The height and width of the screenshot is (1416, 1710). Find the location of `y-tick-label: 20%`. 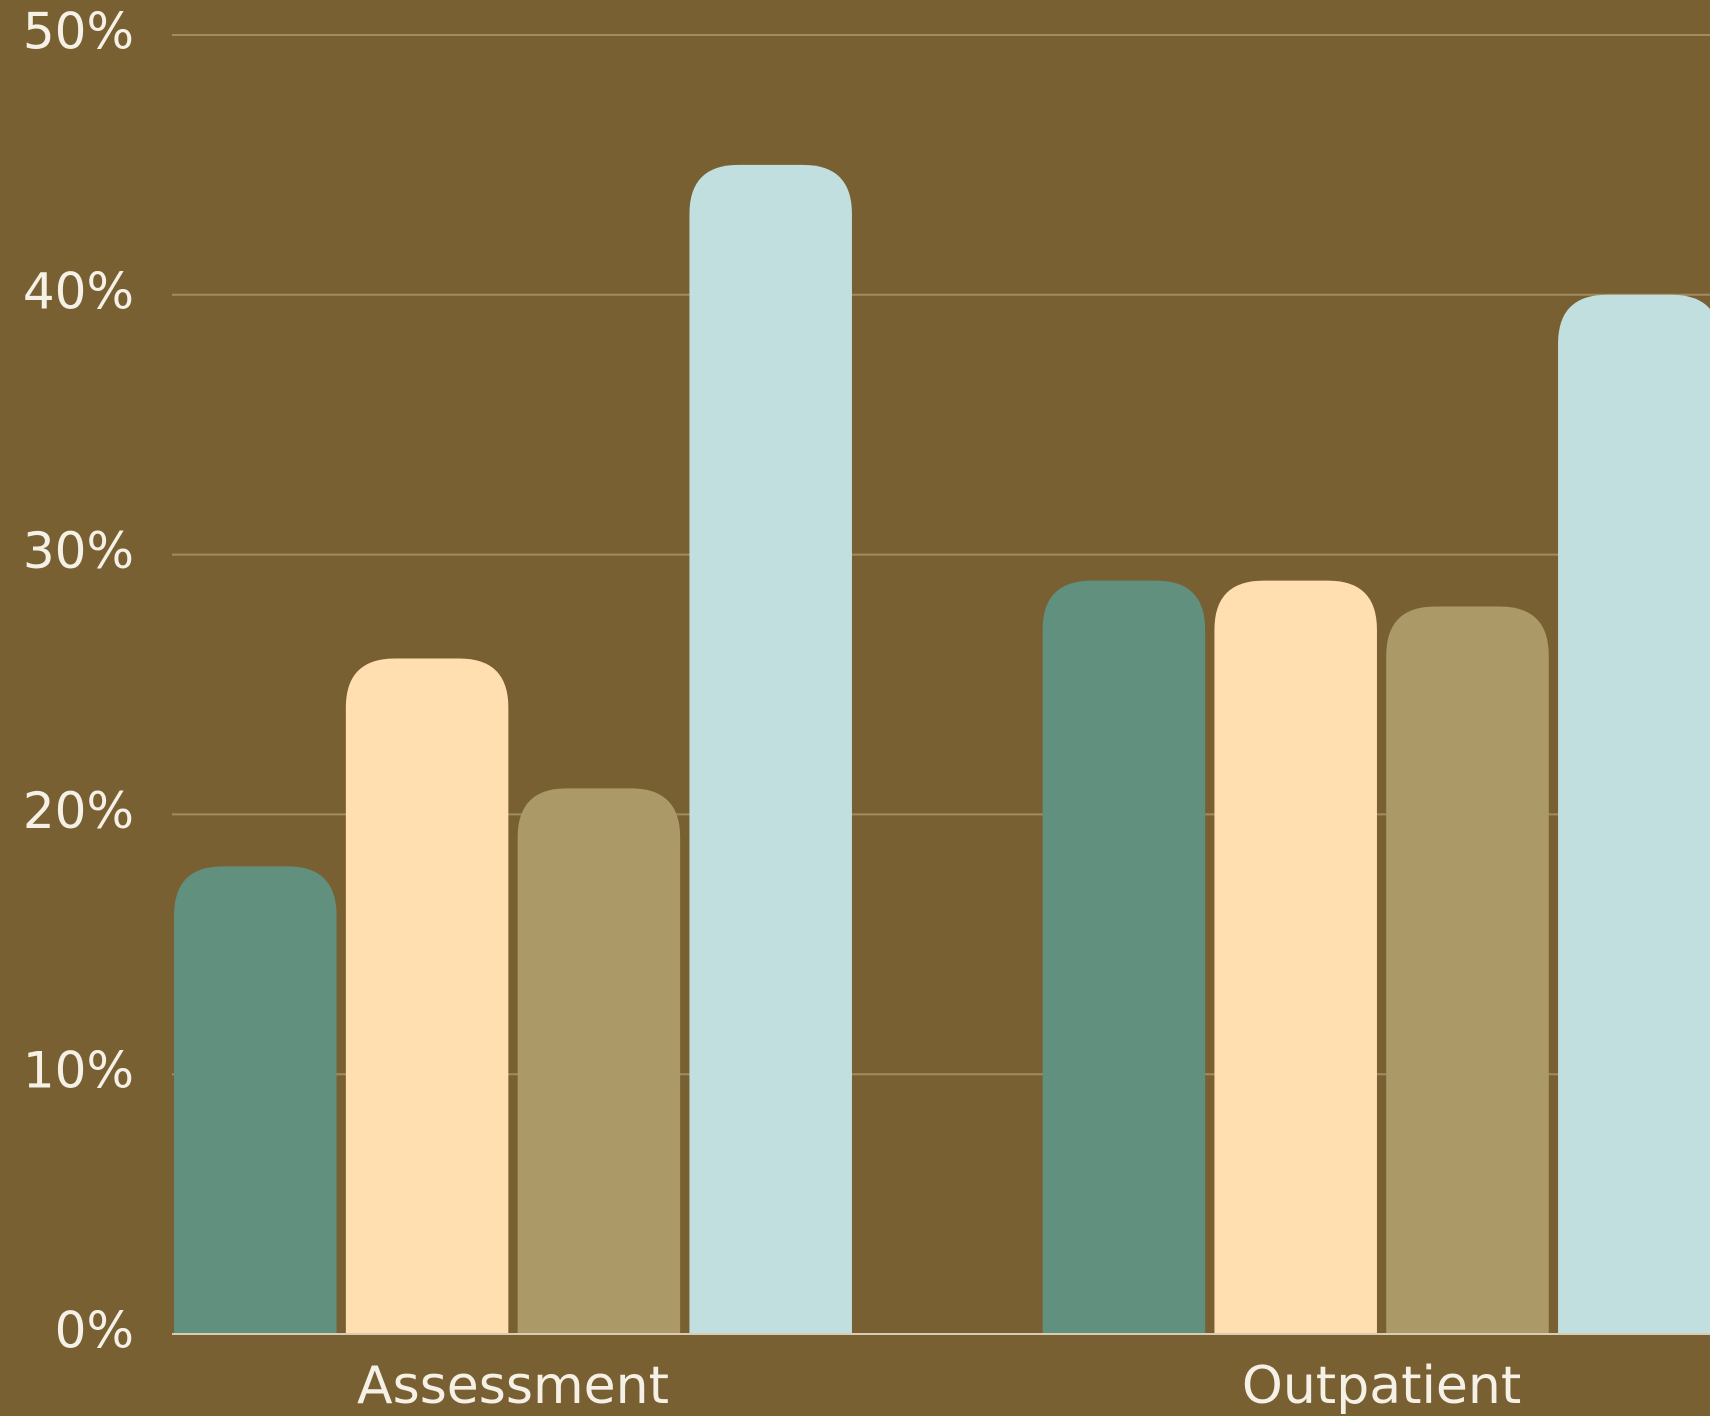

y-tick-label: 20% is located at coordinates (78, 811).